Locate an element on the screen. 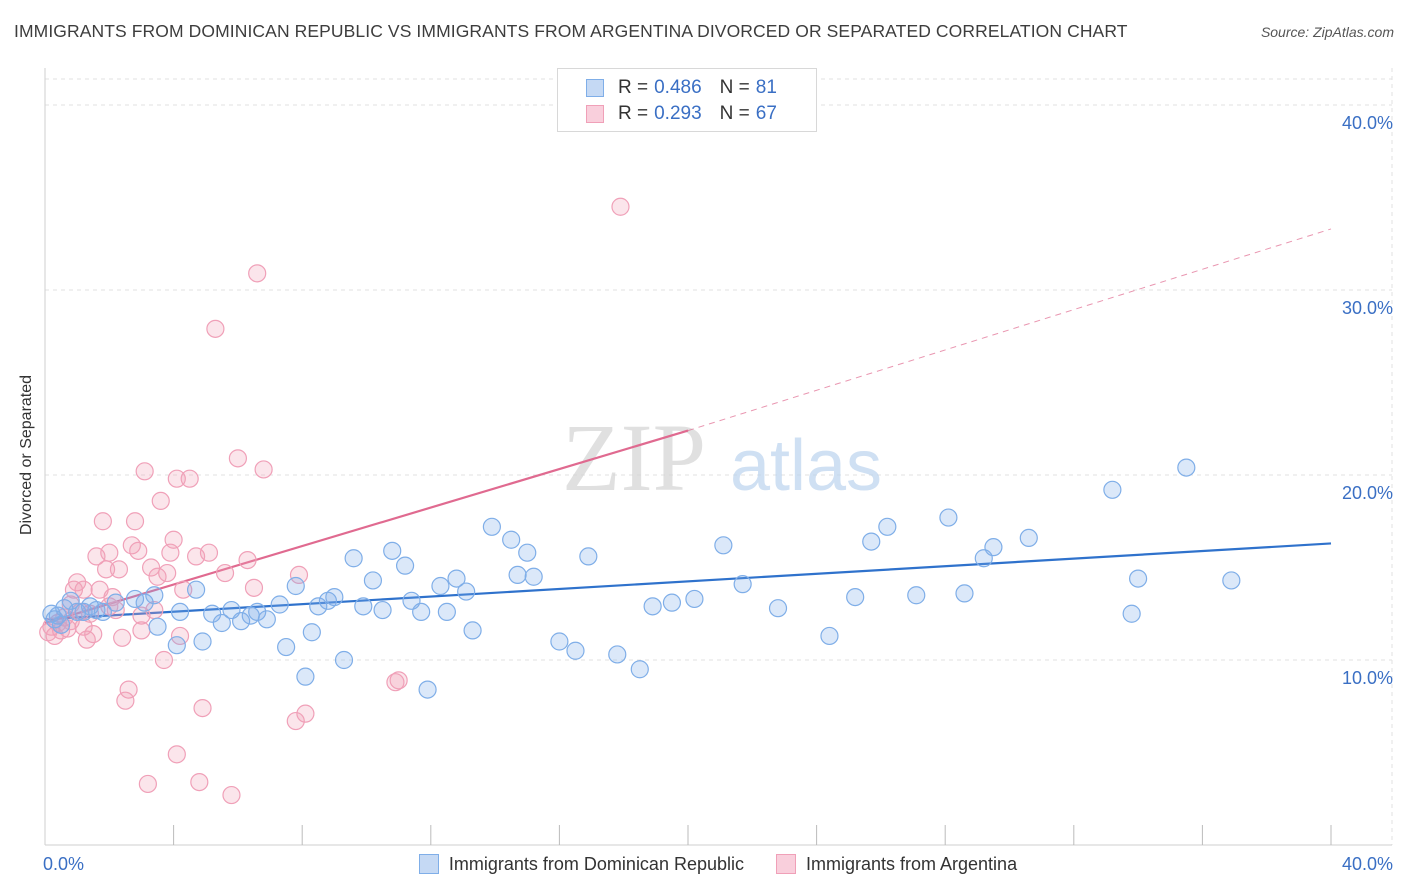 This screenshot has width=1406, height=892. x-tick-label-max: 40.0% is located at coordinates (1367, 864).